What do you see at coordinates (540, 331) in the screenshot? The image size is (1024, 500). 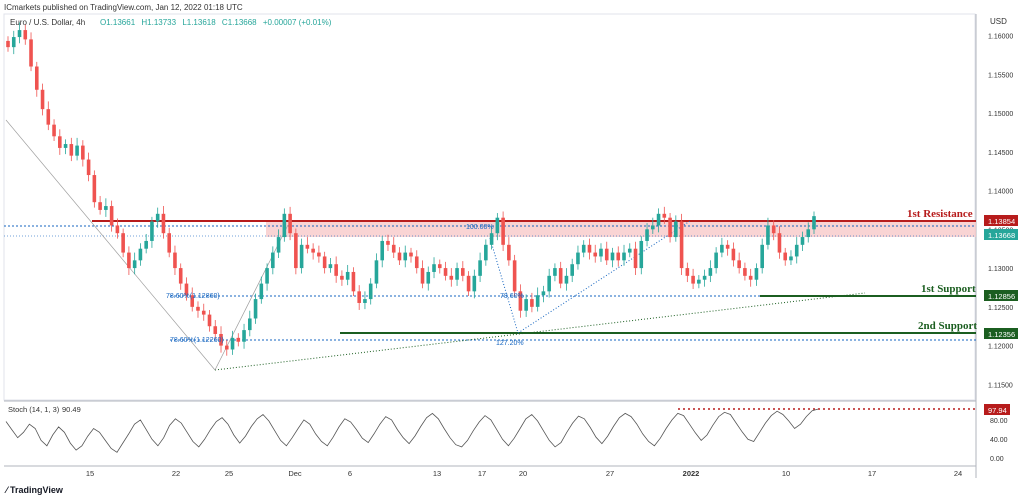 I see `trendline-support` at bounding box center [540, 331].